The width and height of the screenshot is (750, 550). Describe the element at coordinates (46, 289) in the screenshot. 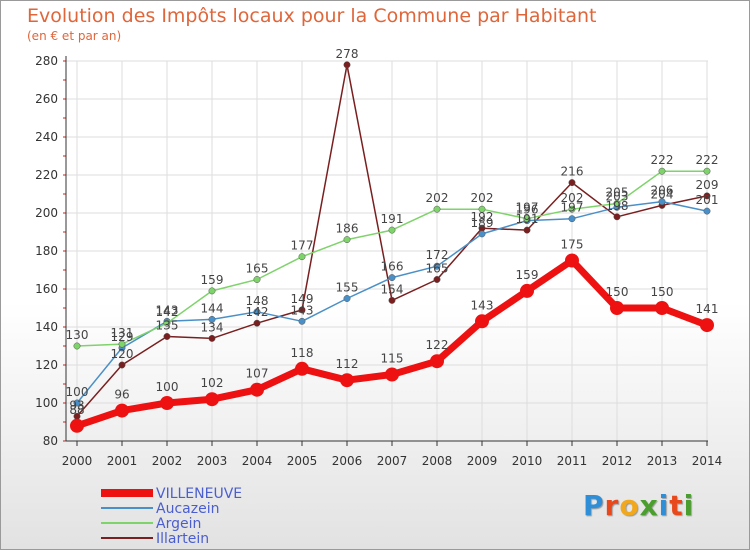

I see `y-tick-label: 160` at that location.